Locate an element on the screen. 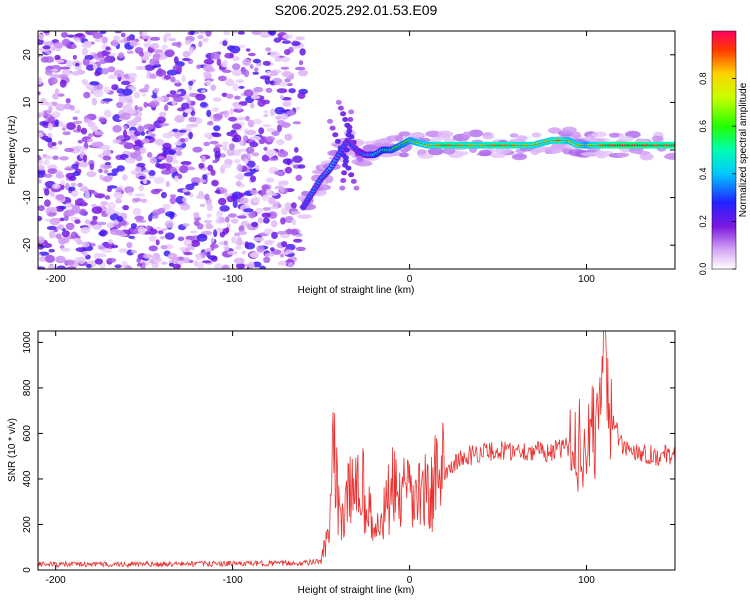  spectrogram-y-label: Frequency (Hz) is located at coordinates (12, 150).